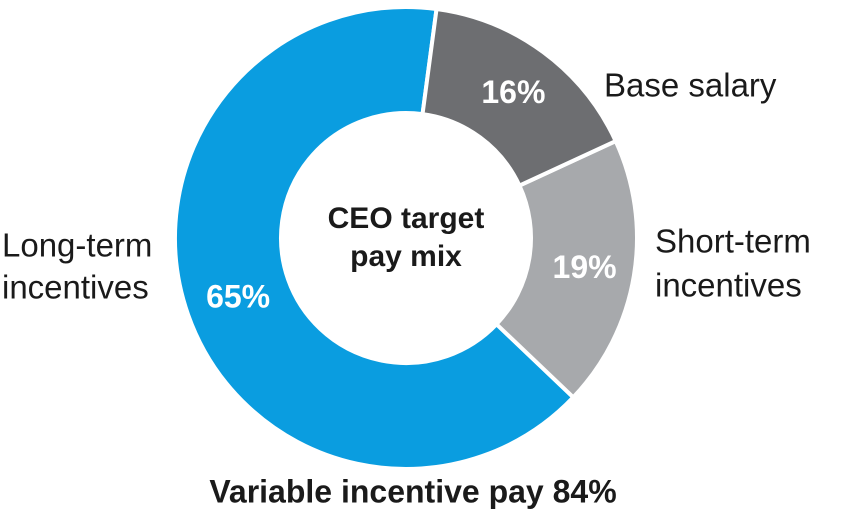 This screenshot has width=846, height=516. What do you see at coordinates (513, 92) in the screenshot?
I see `value-label: 16%` at bounding box center [513, 92].